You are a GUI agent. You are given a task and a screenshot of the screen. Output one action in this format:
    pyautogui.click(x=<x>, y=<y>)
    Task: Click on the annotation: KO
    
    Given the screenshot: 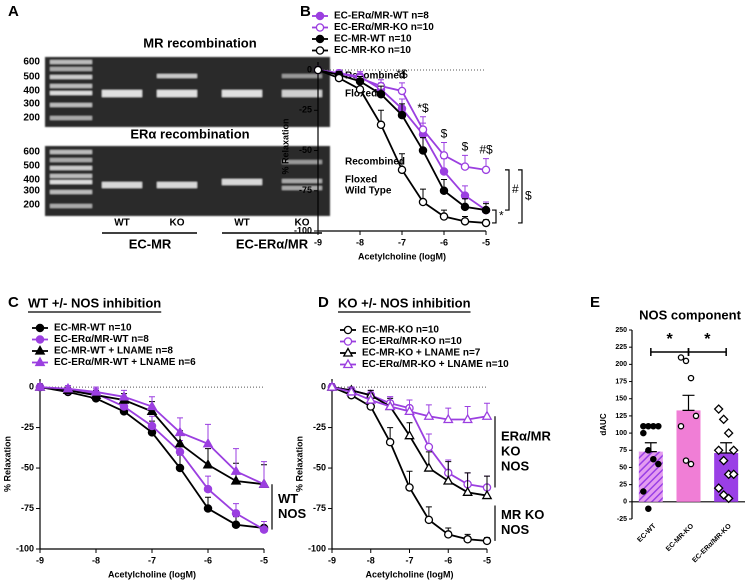 What is the action you would take?
    pyautogui.click(x=511, y=450)
    